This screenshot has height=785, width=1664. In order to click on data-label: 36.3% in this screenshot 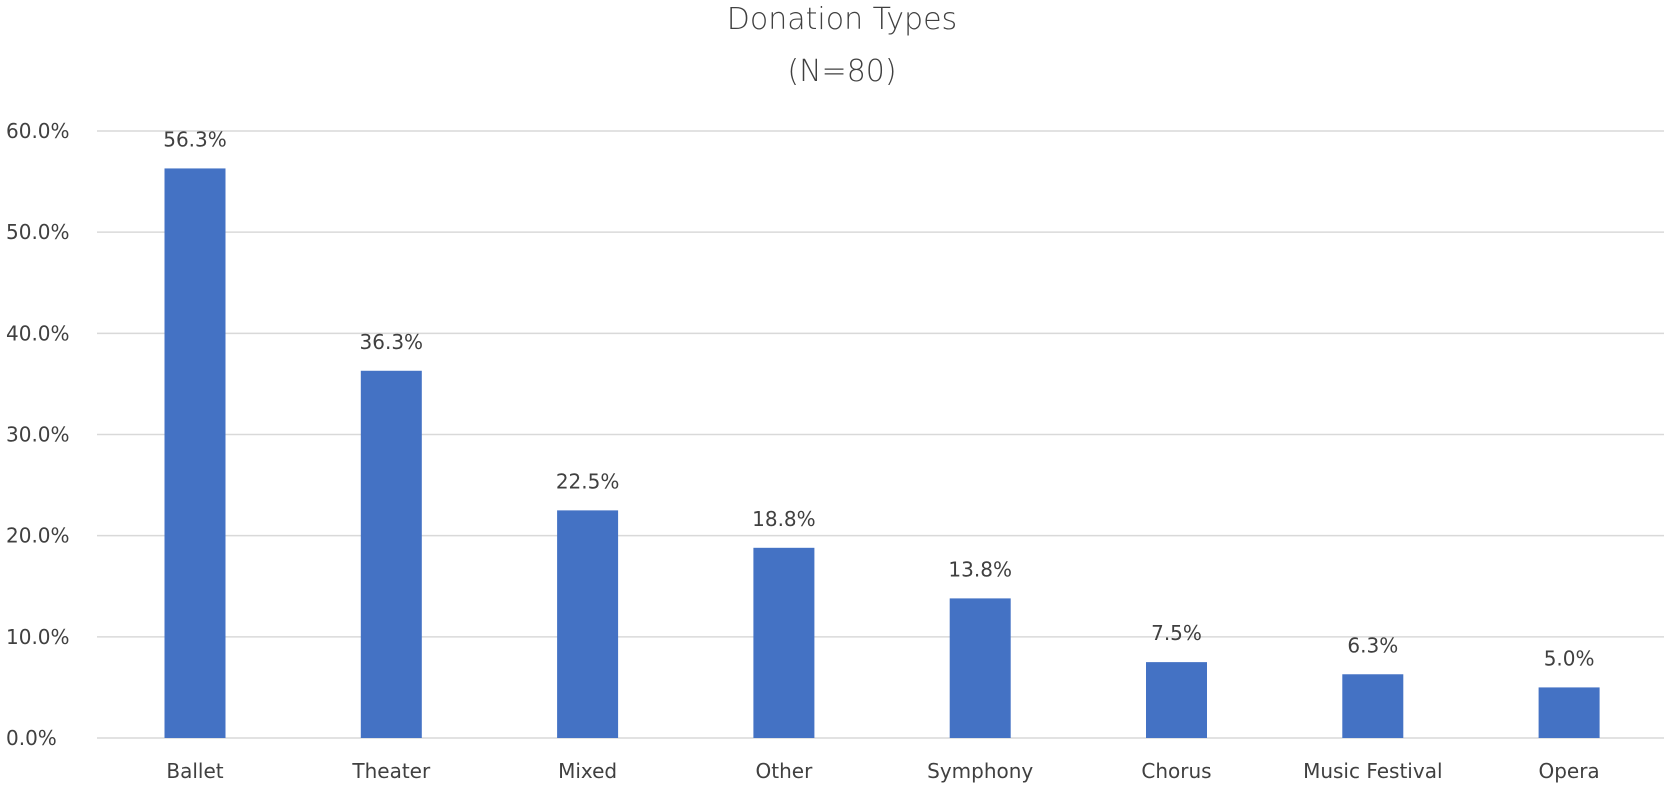, I will do `click(392, 342)`.